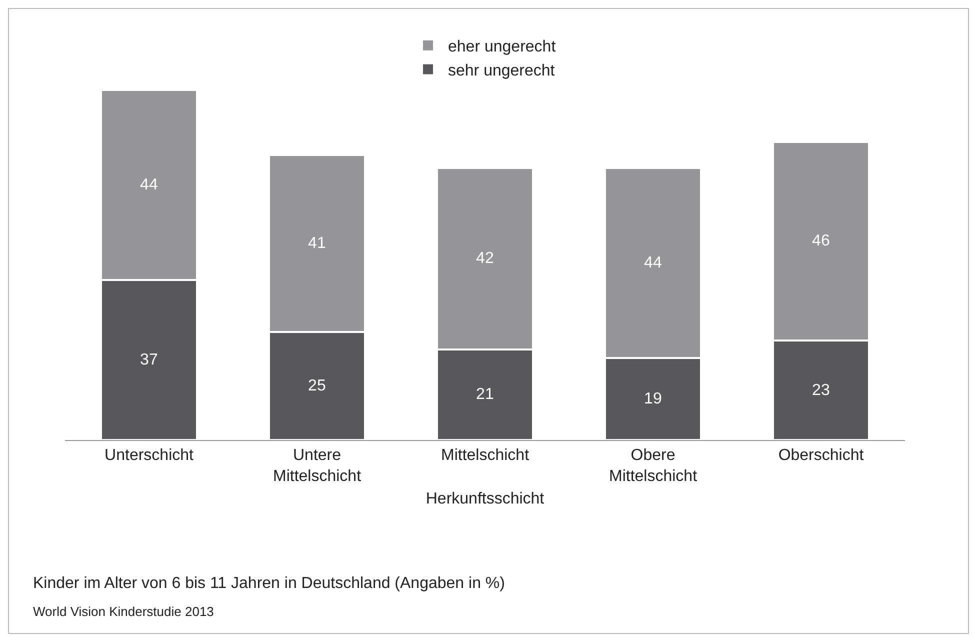  What do you see at coordinates (653, 466) in the screenshot?
I see `x-tick-label: Obere Mittelschicht` at bounding box center [653, 466].